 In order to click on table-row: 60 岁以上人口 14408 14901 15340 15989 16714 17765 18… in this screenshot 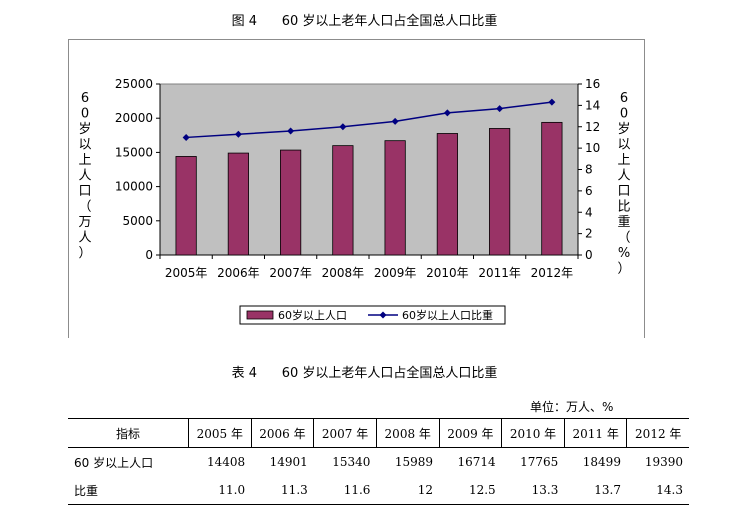, I will do `click(378, 462)`.